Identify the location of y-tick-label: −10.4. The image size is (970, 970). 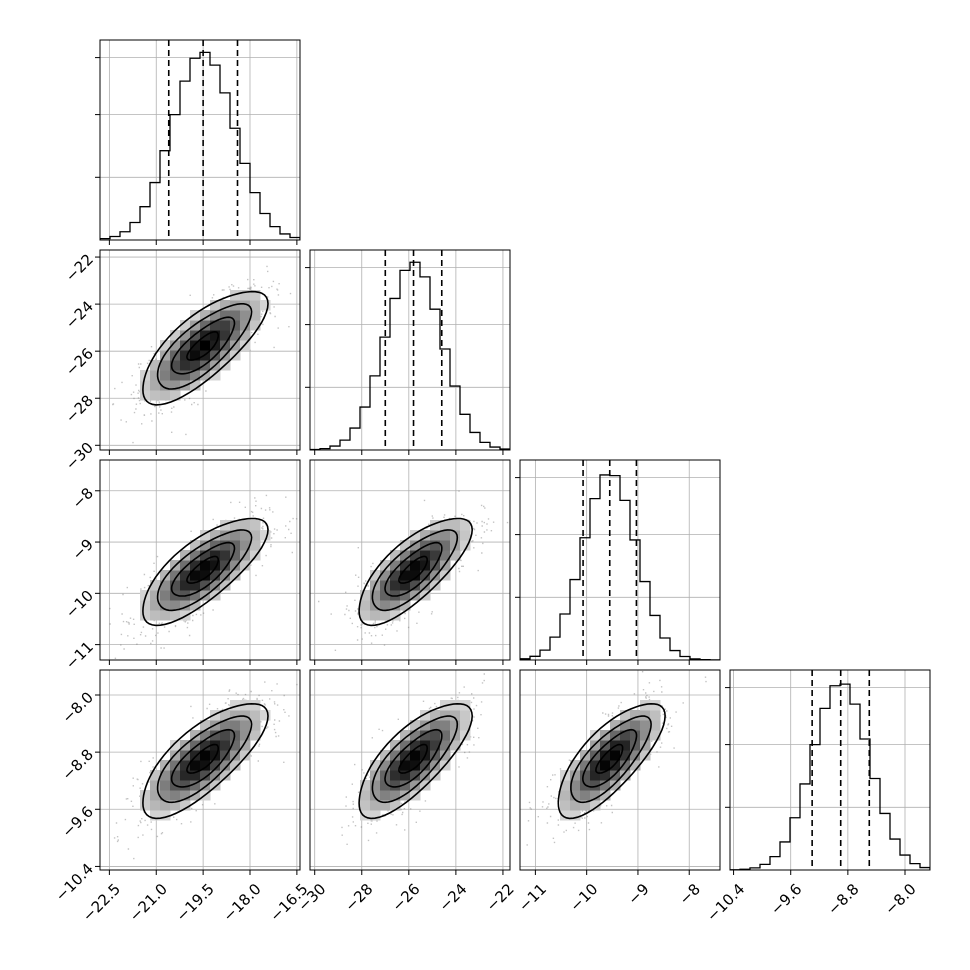
(74, 882).